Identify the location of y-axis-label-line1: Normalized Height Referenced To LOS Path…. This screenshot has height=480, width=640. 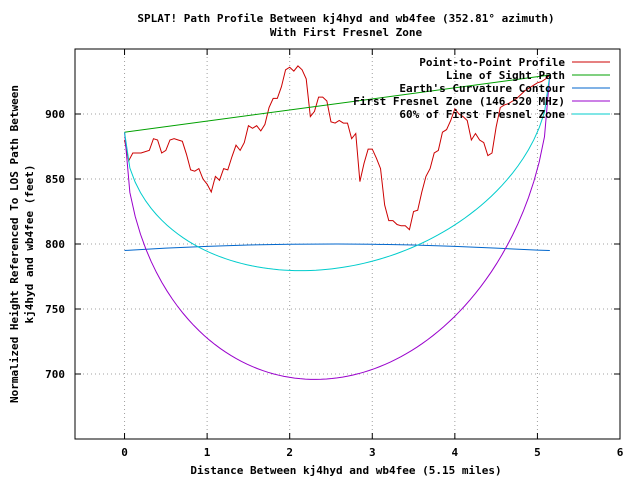
(14, 244).